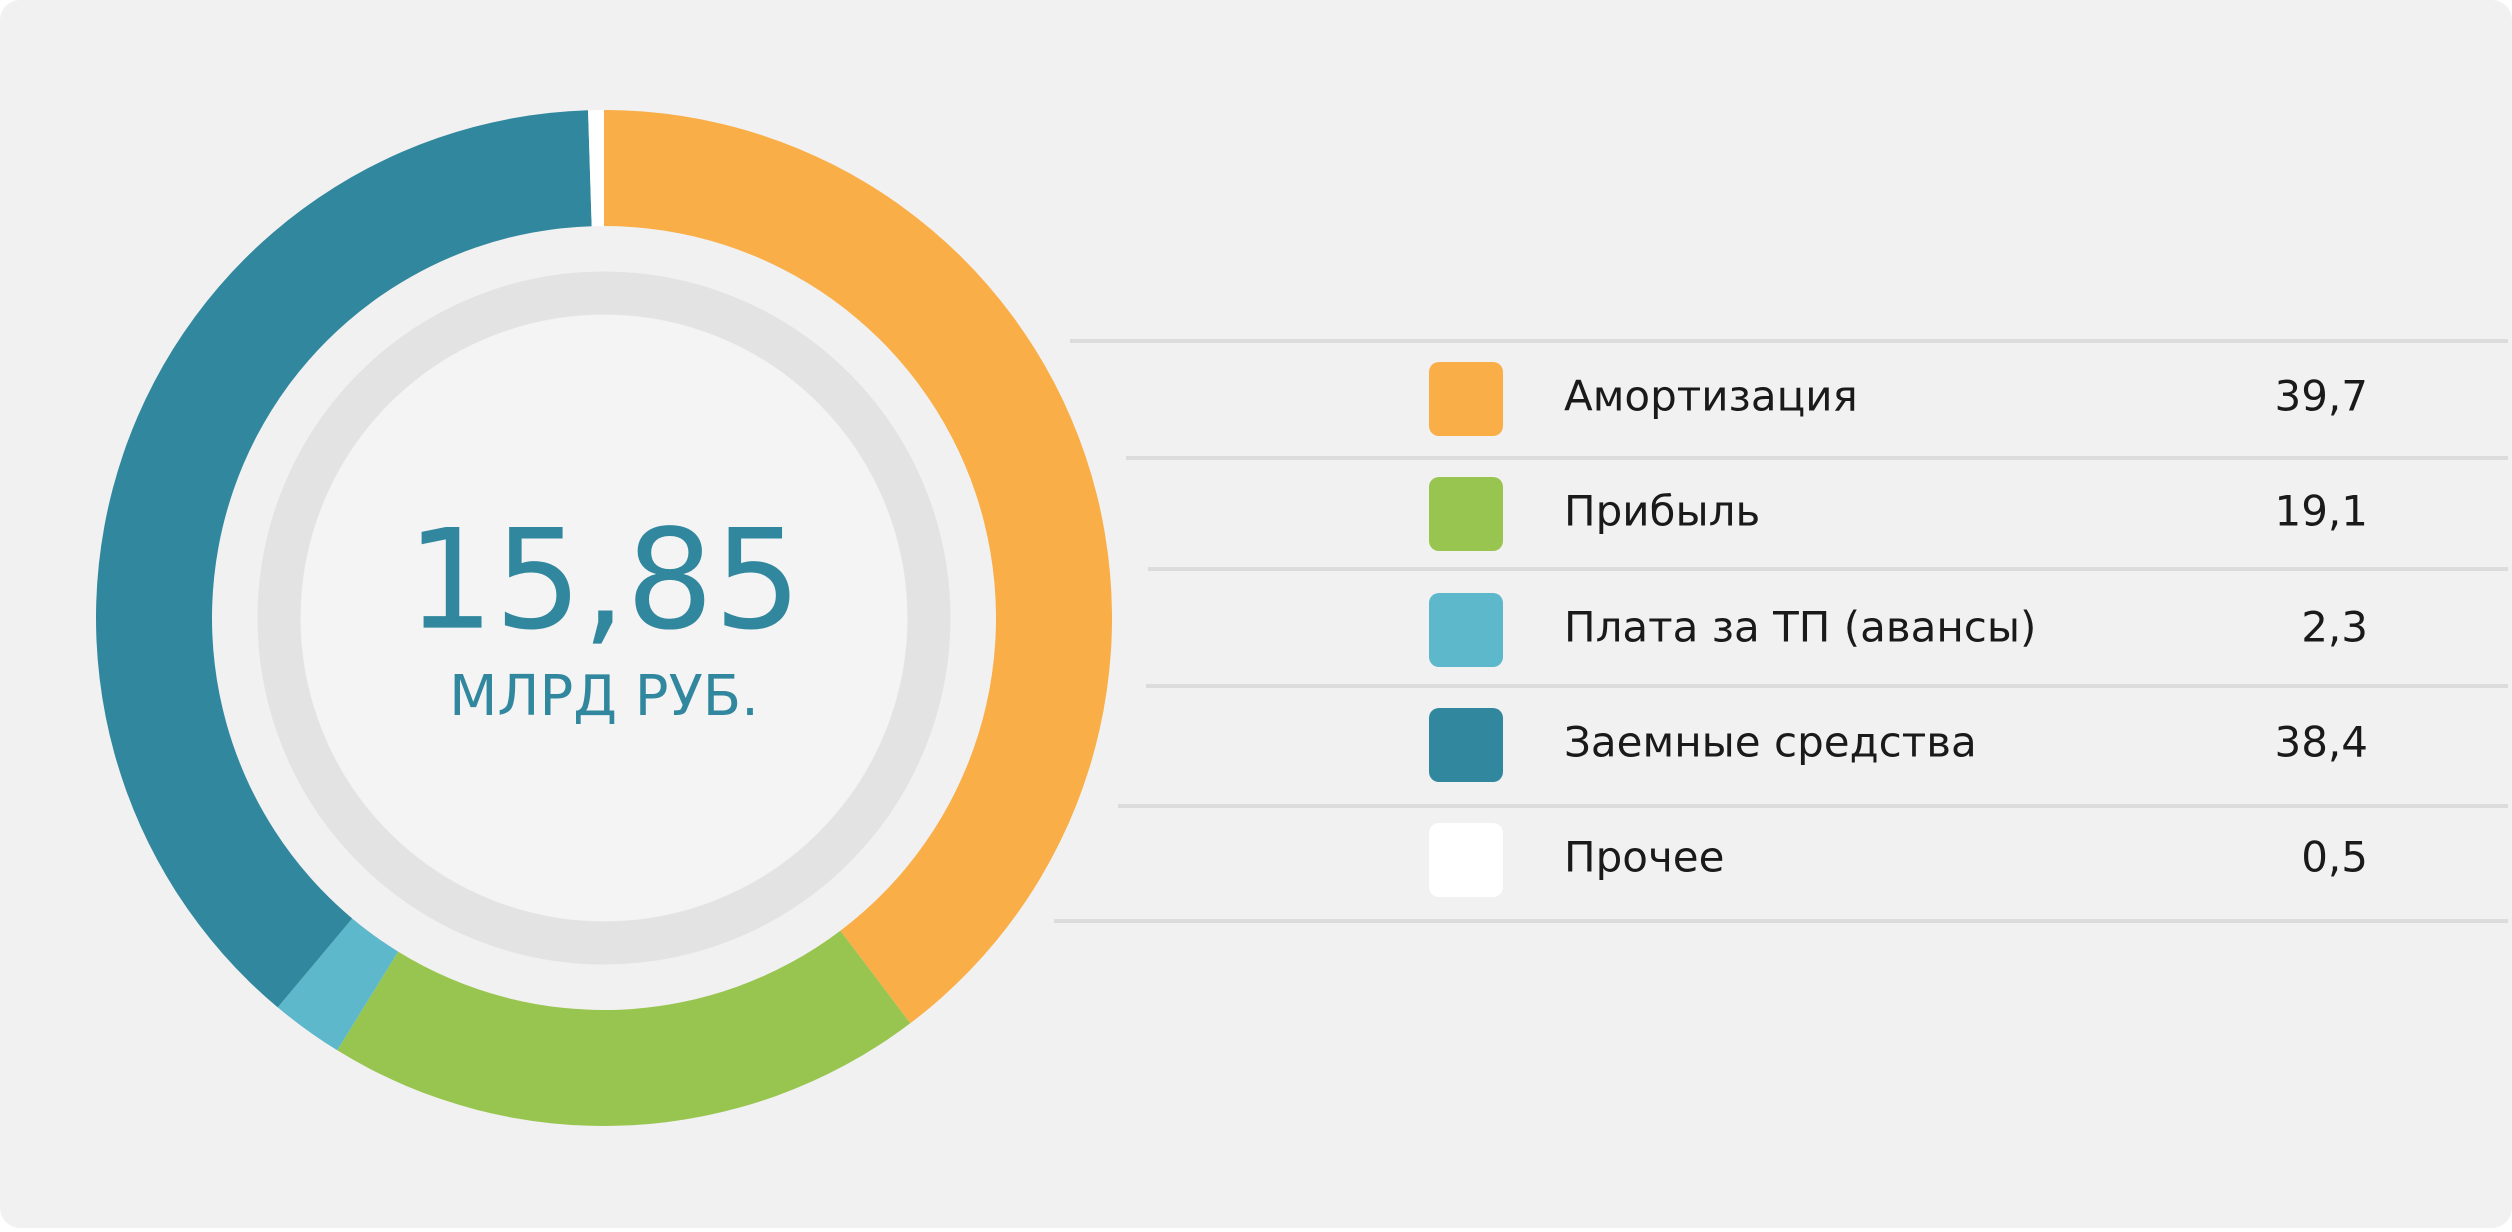 Image resolution: width=2512 pixels, height=1232 pixels. I want to click on legend-label: Прочее, so click(1644, 857).